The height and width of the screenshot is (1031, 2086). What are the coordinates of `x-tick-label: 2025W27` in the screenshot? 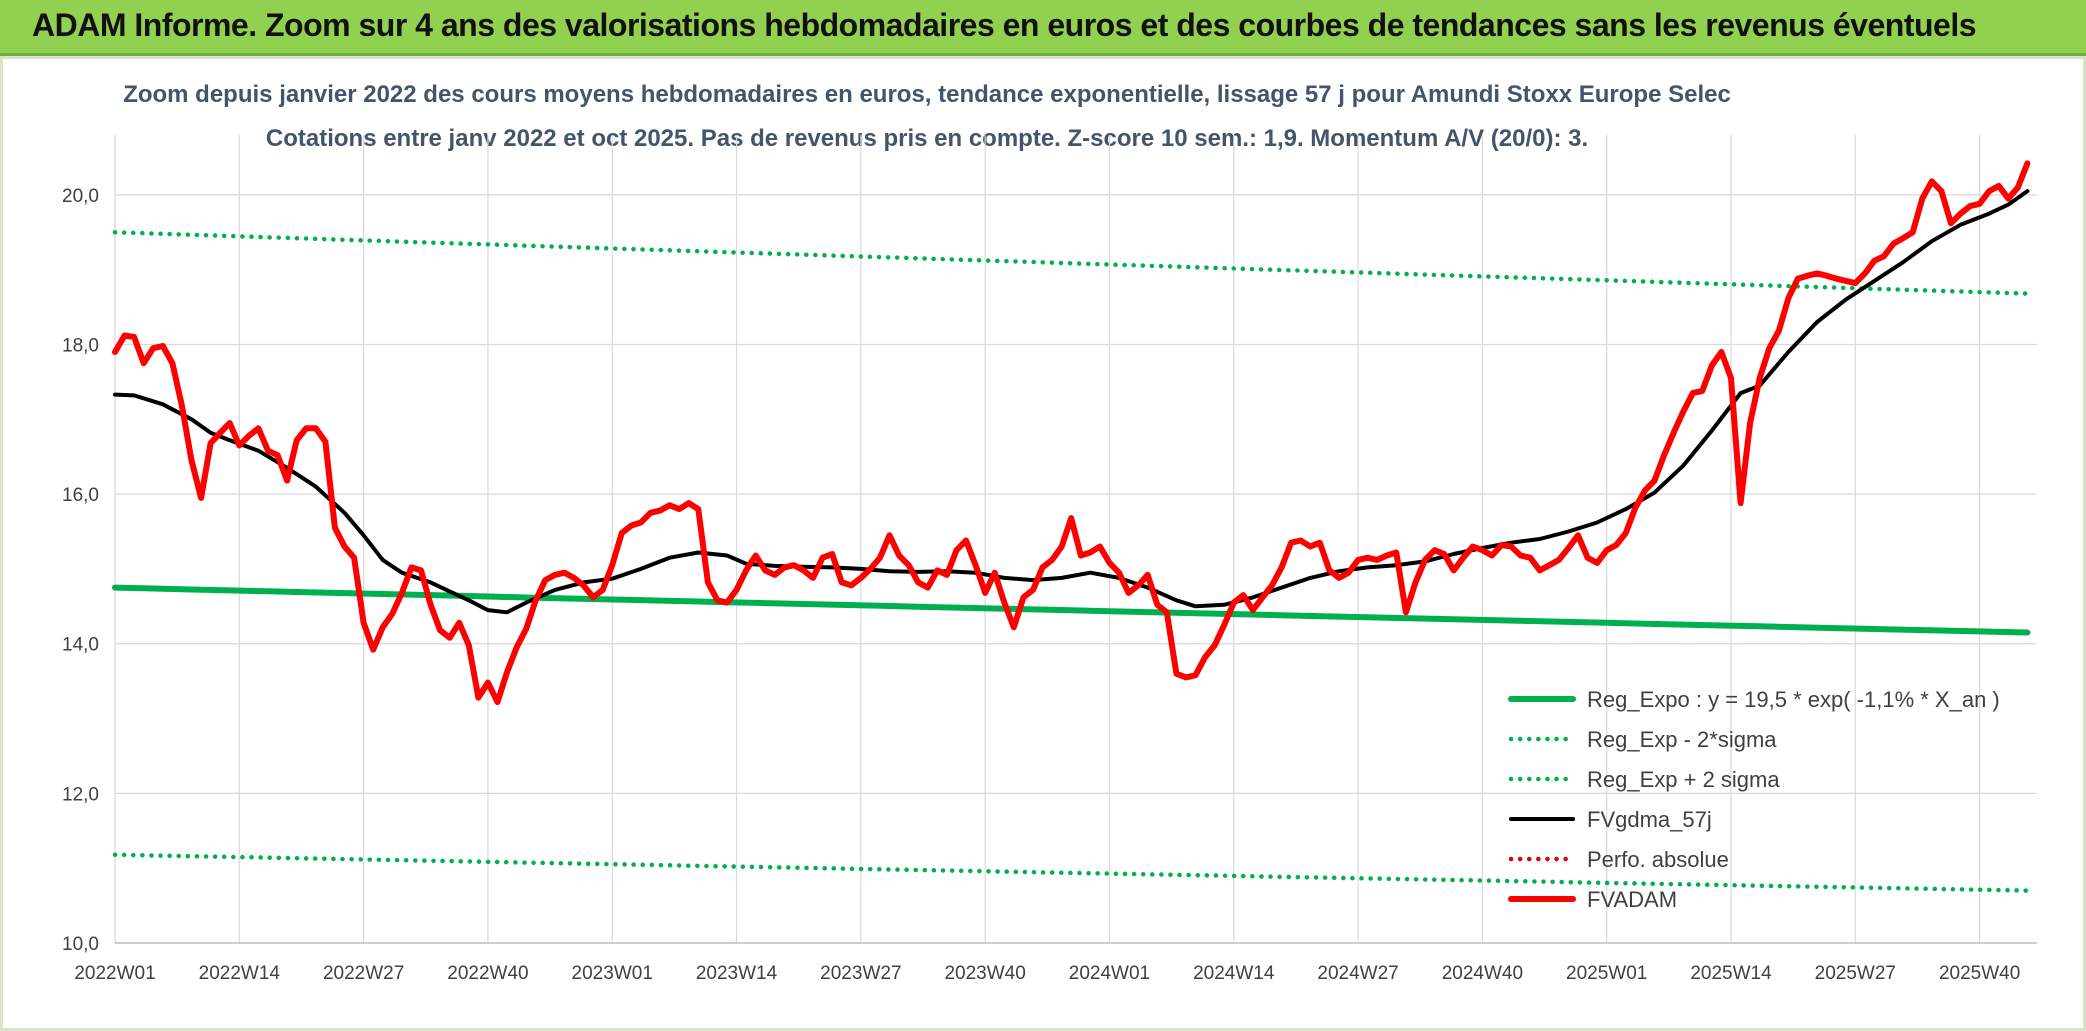 It's located at (1855, 973).